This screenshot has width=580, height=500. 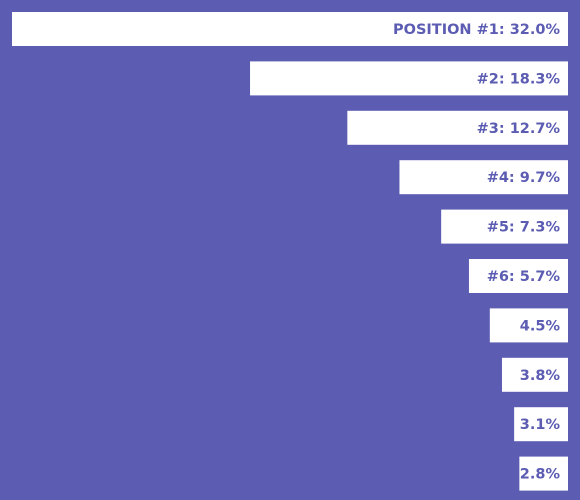 What do you see at coordinates (519, 129) in the screenshot?
I see `value-label: #3: 12.7%` at bounding box center [519, 129].